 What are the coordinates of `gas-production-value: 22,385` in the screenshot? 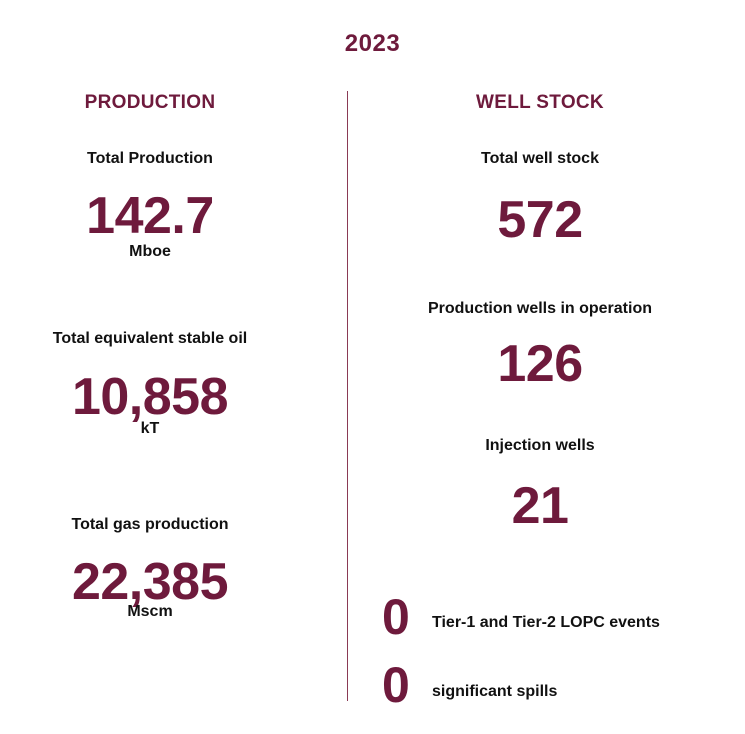 It's located at (150, 582).